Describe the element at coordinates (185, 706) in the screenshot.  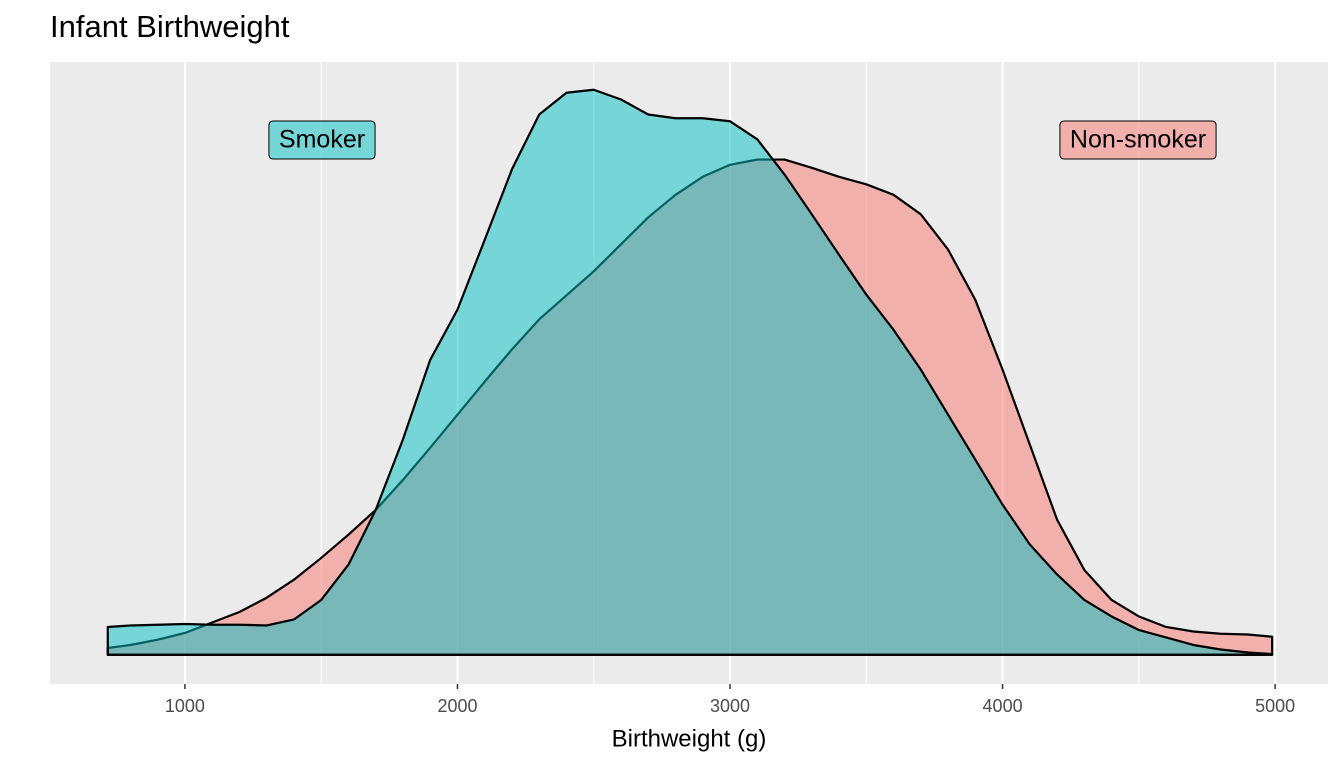
I see `x-tick-label: 1000` at that location.